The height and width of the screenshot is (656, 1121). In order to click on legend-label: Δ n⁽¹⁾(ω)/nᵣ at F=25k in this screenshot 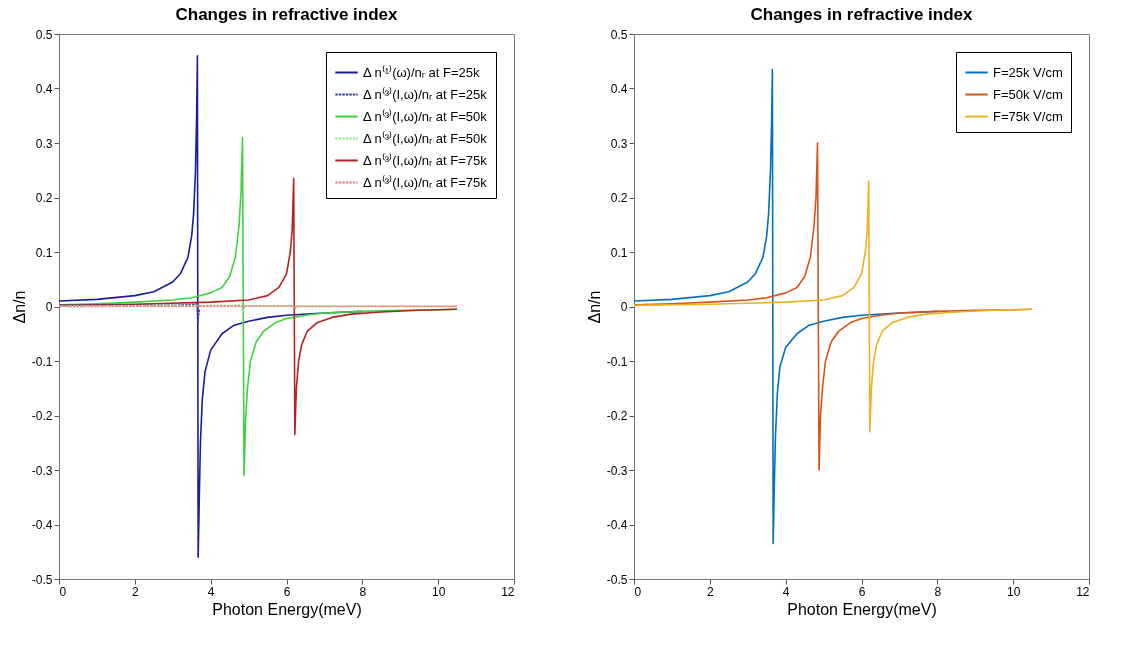, I will do `click(421, 72)`.